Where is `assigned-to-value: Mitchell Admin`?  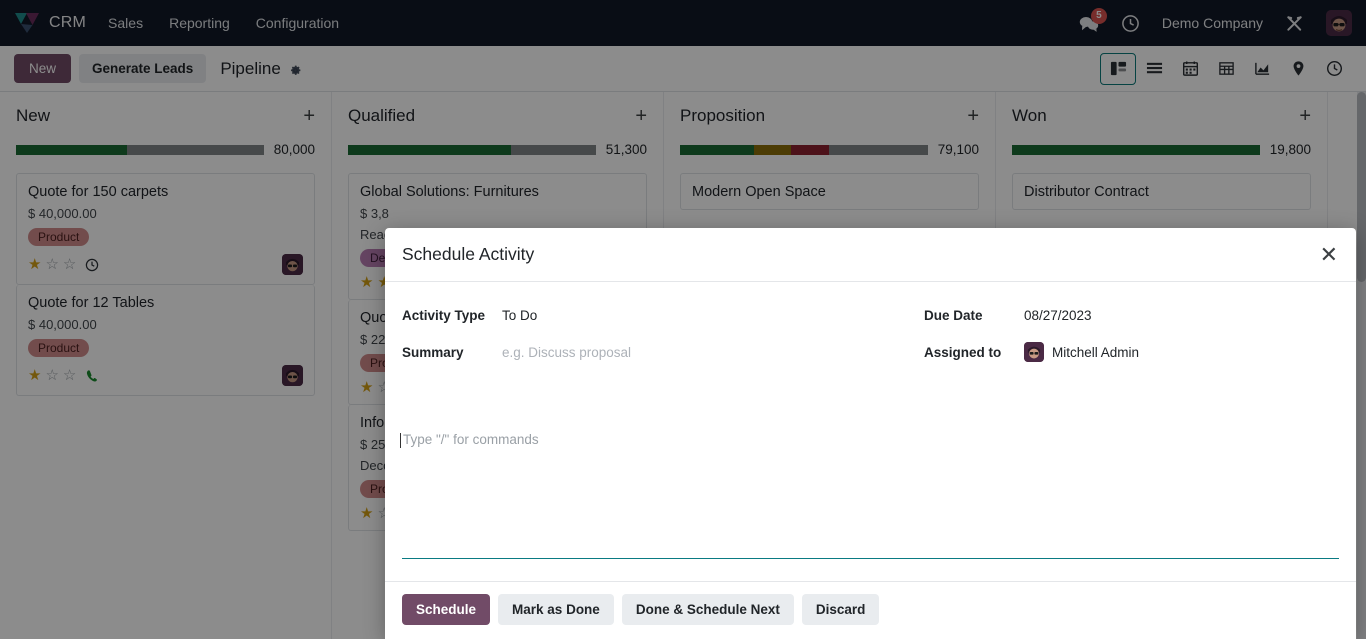 assigned-to-value: Mitchell Admin is located at coordinates (1096, 352).